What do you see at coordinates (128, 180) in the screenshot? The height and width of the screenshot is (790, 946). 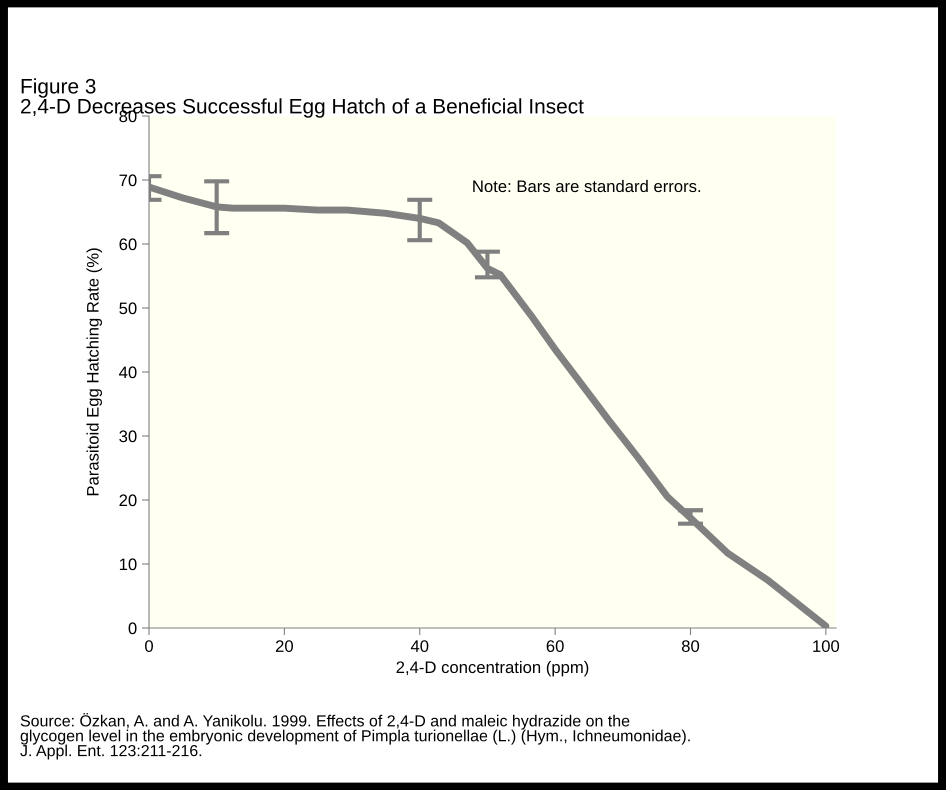 I see `y-tick-label: 70` at bounding box center [128, 180].